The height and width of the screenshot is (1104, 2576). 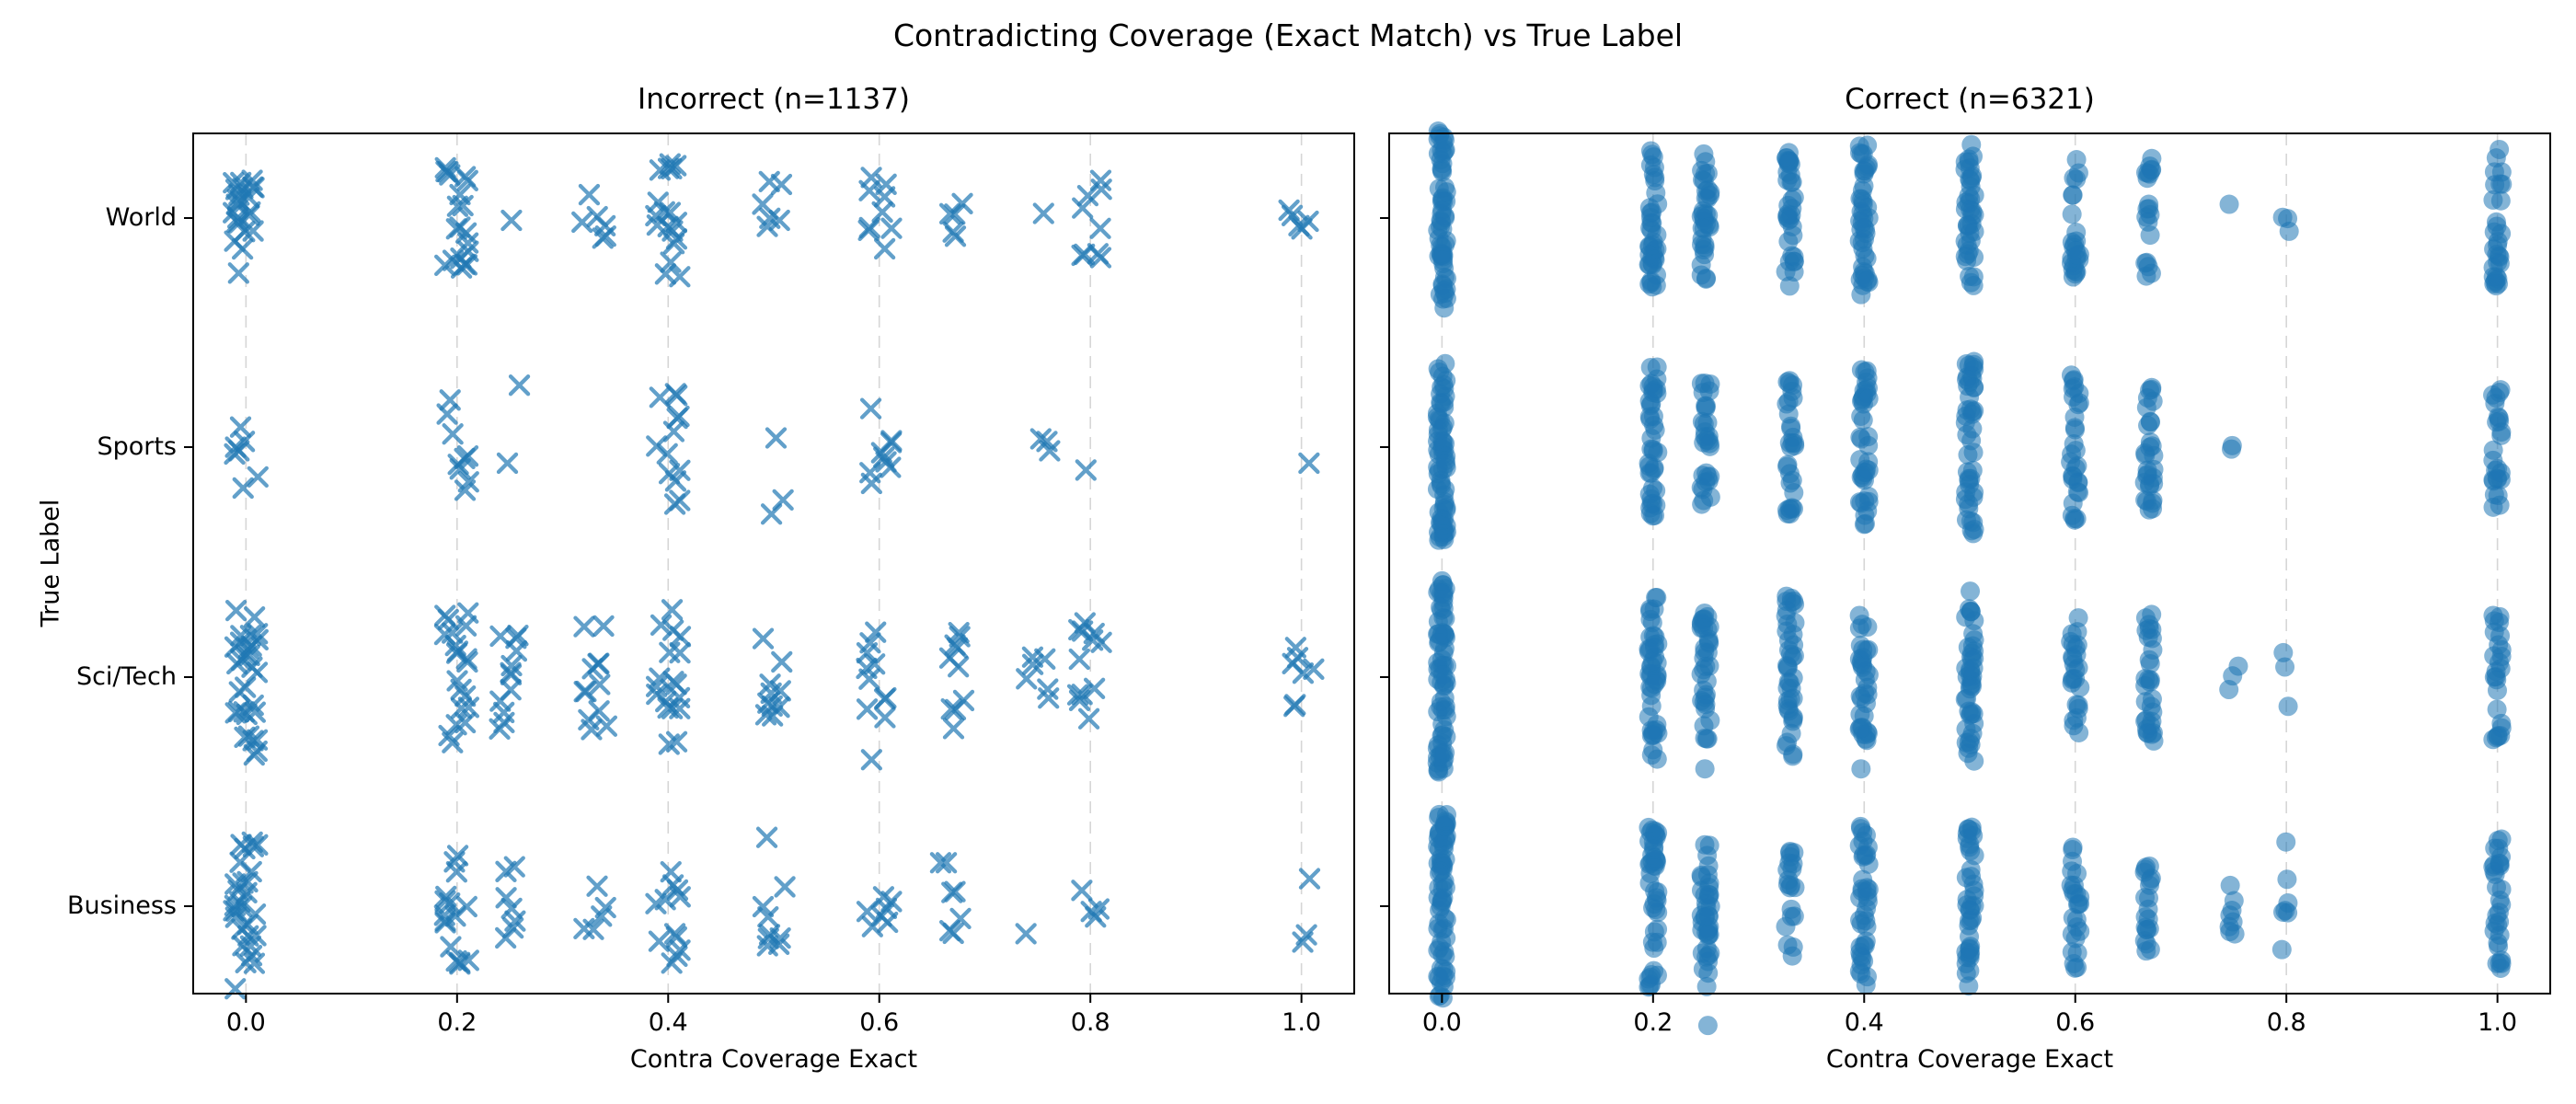 I want to click on x-tick-label: 0.8, so click(x=1090, y=1022).